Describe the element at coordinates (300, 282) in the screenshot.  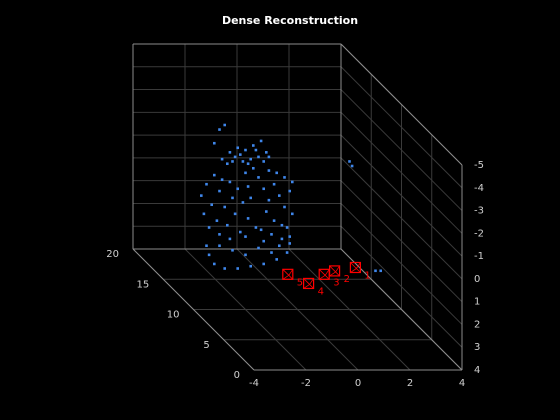
I see `camera-label: 5` at that location.